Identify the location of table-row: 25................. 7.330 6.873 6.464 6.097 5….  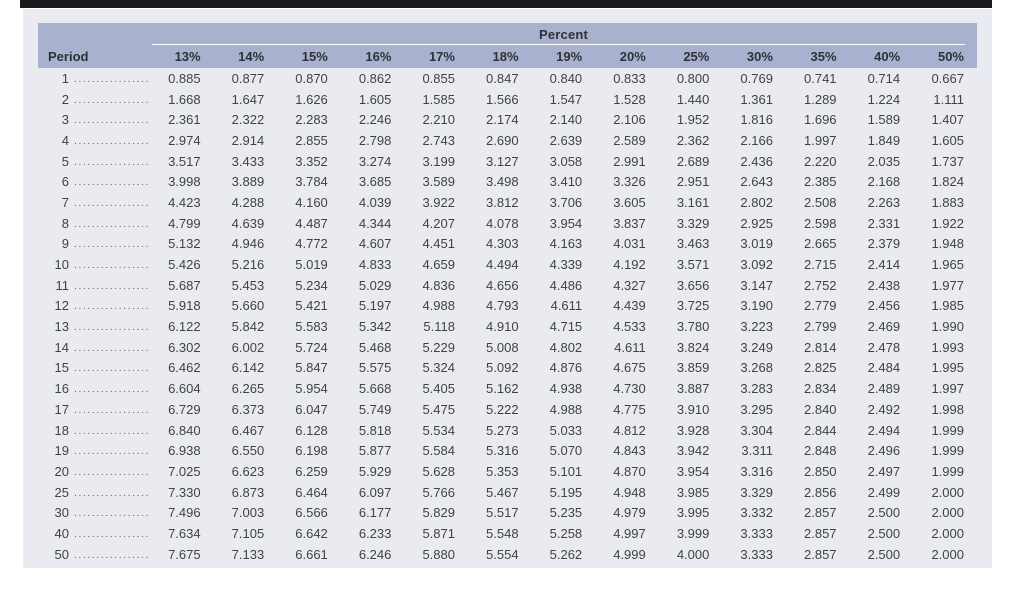
(507, 492).